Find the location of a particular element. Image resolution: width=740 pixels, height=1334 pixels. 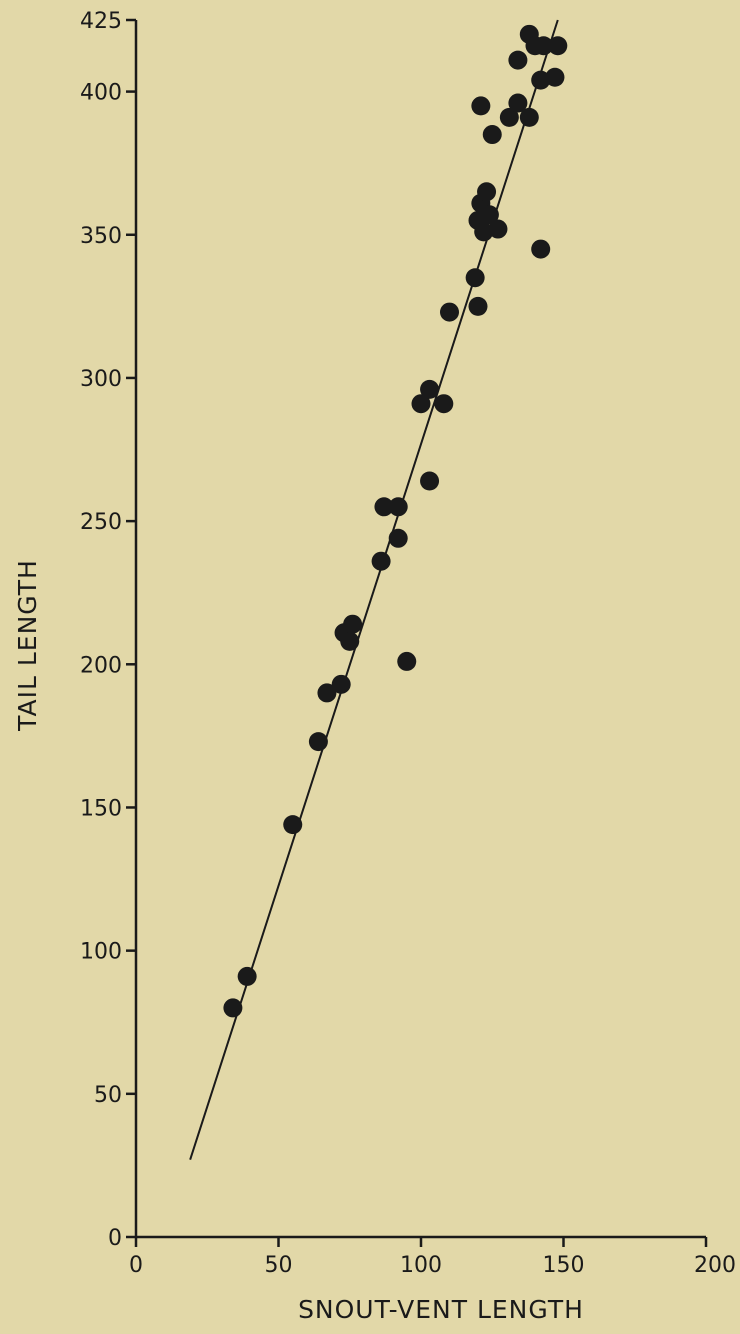

y-tick-label: 150 is located at coordinates (101, 808).